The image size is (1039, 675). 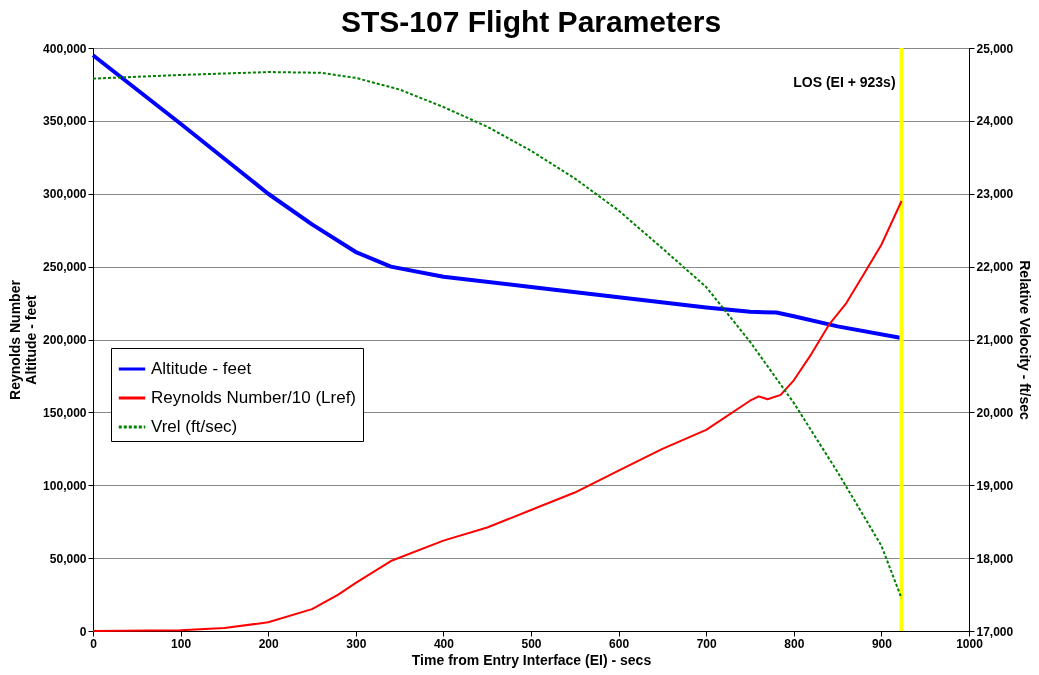 What do you see at coordinates (23, 339) in the screenshot?
I see `y-axis-title: Reynolds Number Altitude - feet` at bounding box center [23, 339].